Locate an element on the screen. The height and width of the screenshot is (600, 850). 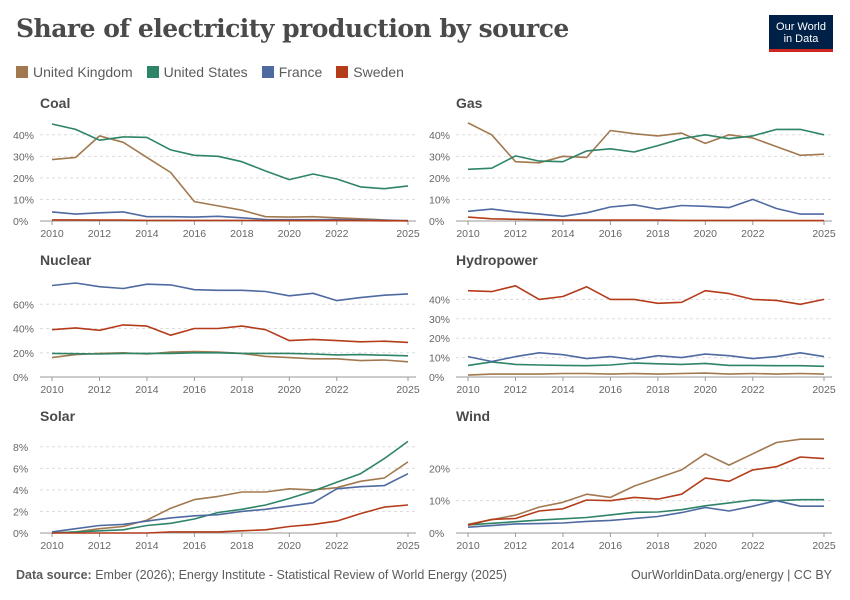
y-tick-label: 8% is located at coordinates (20, 448).